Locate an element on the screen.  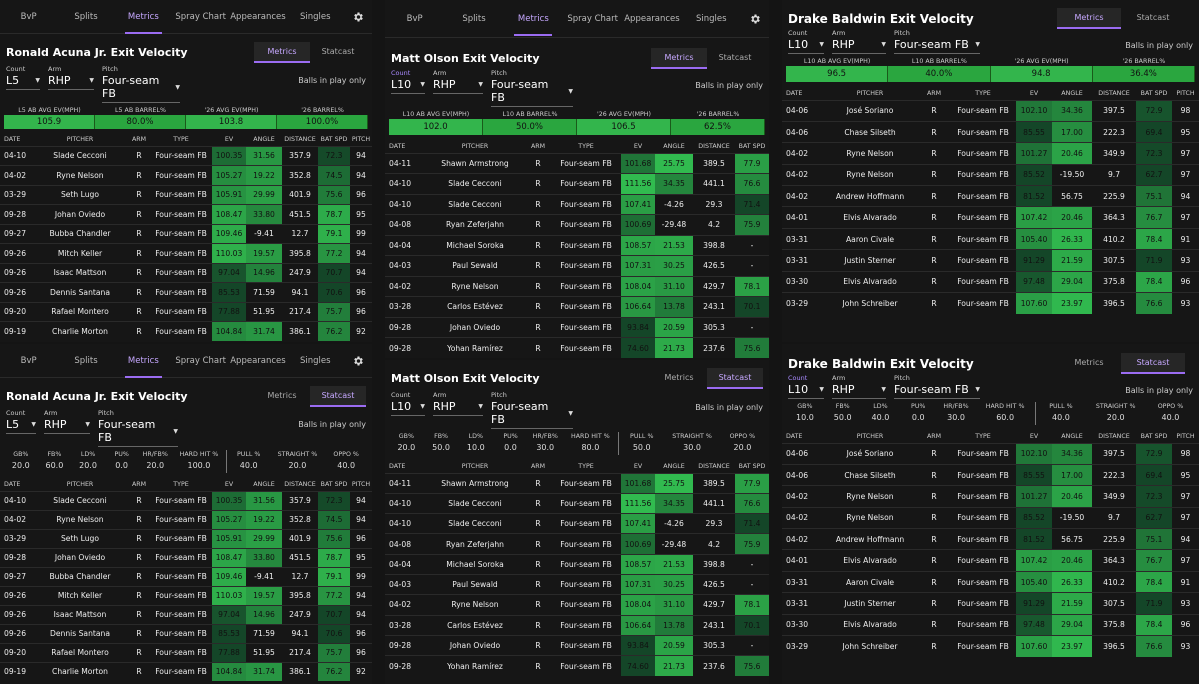
angle-cell: 13.78 is located at coordinates (674, 306).